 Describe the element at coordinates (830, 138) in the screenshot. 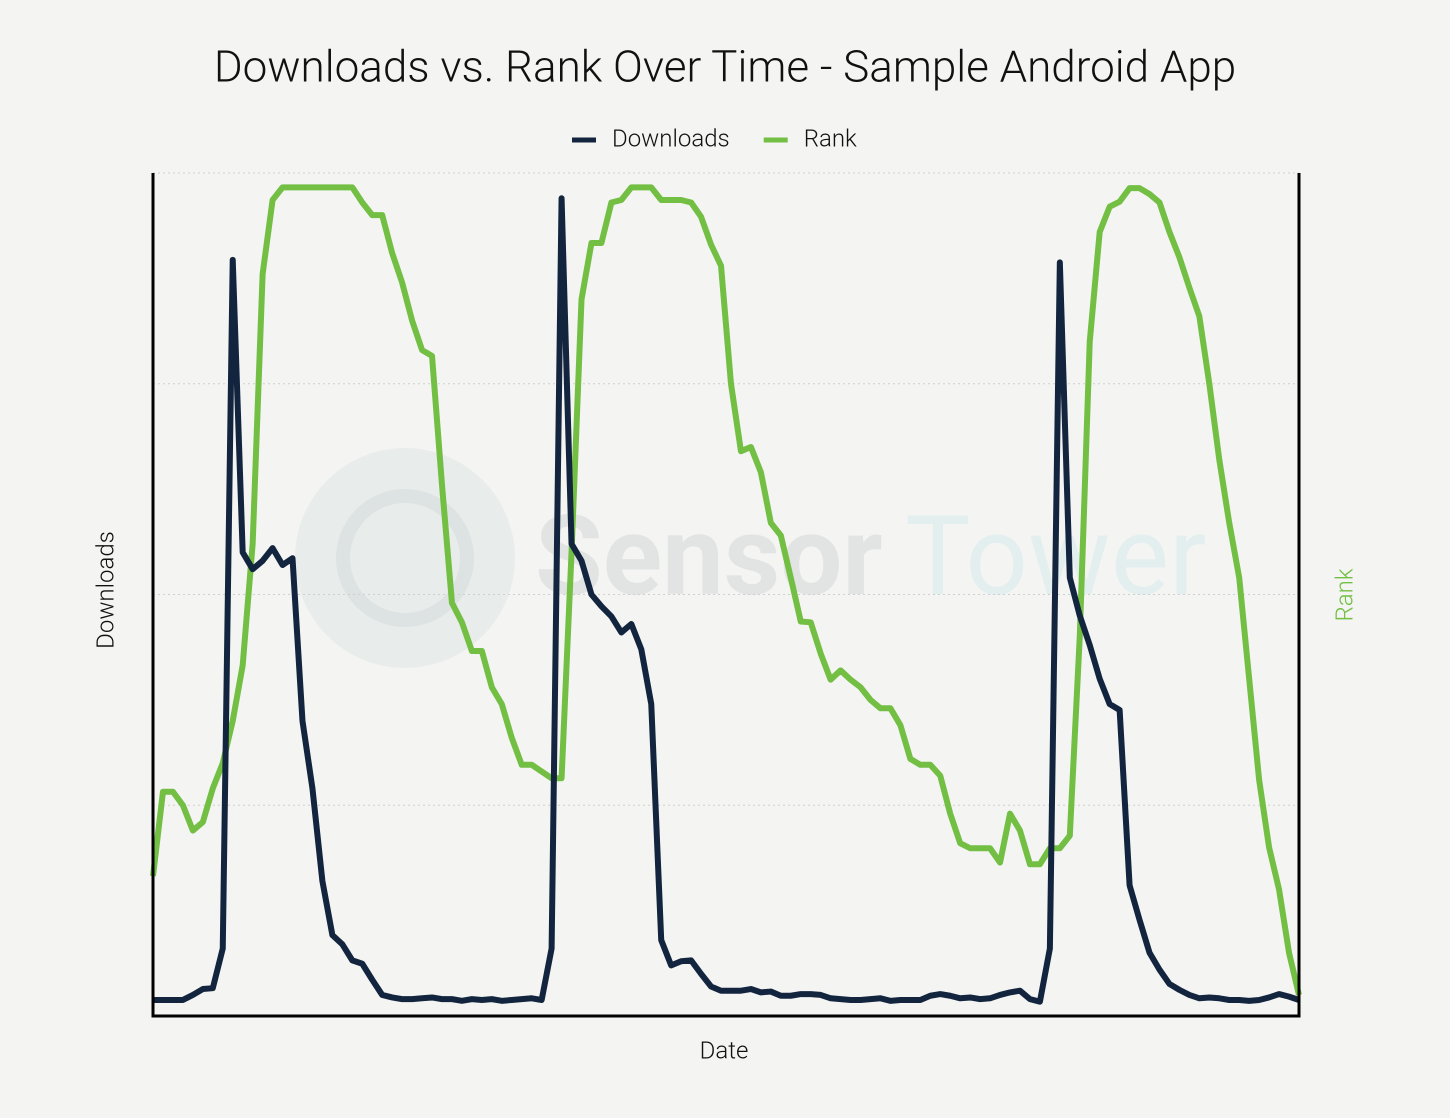

I see `legend-label: Rank` at that location.